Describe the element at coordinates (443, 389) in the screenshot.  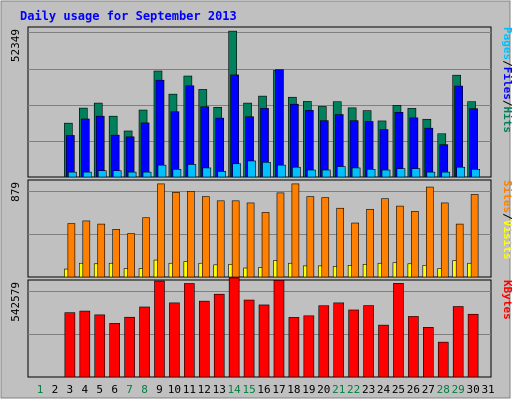
I see `day-label-28: 28` at that location.